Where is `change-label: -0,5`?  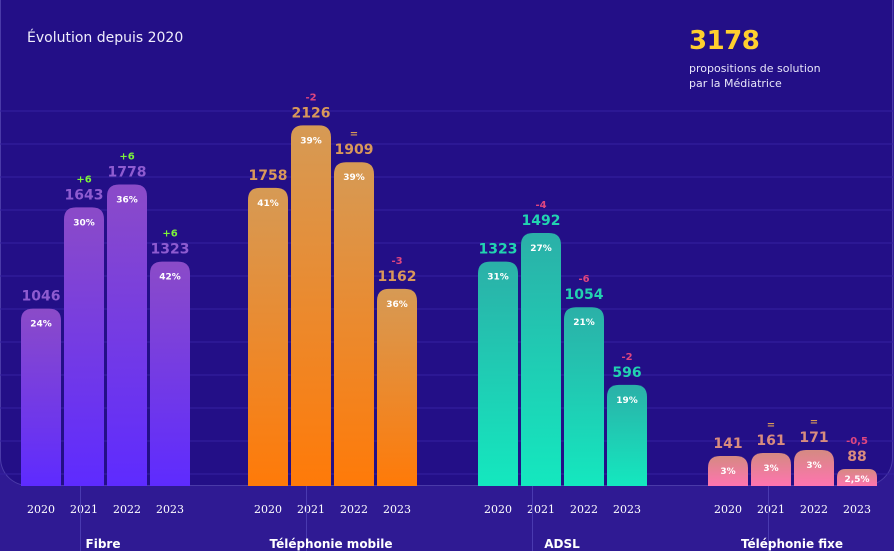 change-label: -0,5 is located at coordinates (857, 441).